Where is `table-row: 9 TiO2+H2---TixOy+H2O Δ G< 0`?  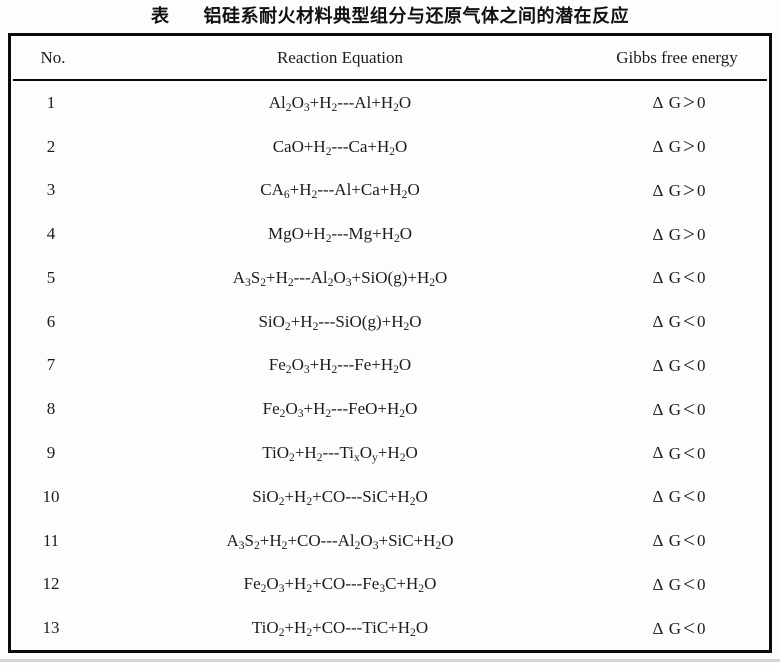
table-row: 9 TiO2+H2---TixOy+H2O Δ G< 0 is located at coordinates (390, 453).